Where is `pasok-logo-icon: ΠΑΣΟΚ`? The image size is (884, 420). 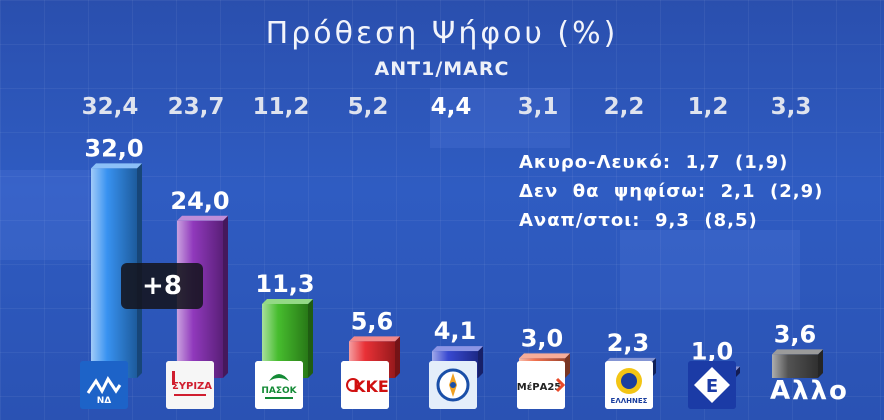
pasok-logo-icon: ΠΑΣΟΚ is located at coordinates (279, 385).